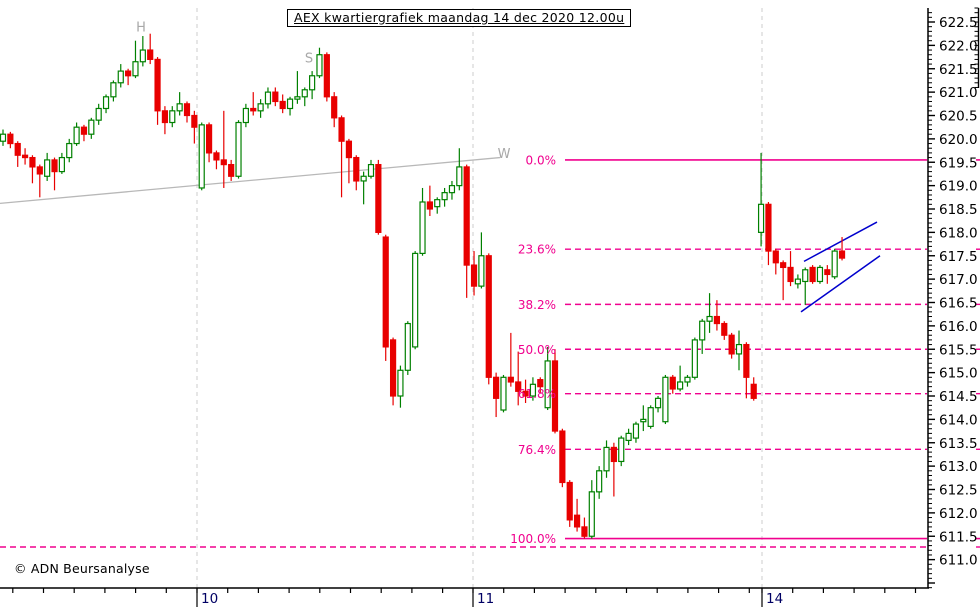 The width and height of the screenshot is (980, 610). What do you see at coordinates (537, 305) in the screenshot?
I see `fib-label-38.2%: 38.2%` at bounding box center [537, 305].